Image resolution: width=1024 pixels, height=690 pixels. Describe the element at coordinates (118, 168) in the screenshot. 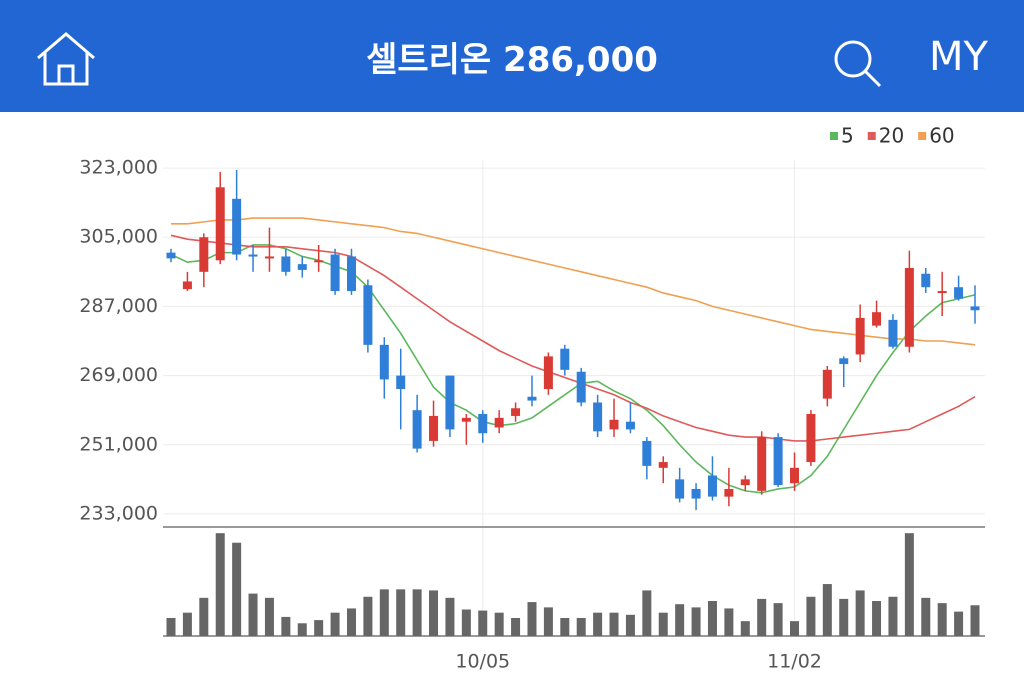

I see `y-tick-label: 323,000` at that location.